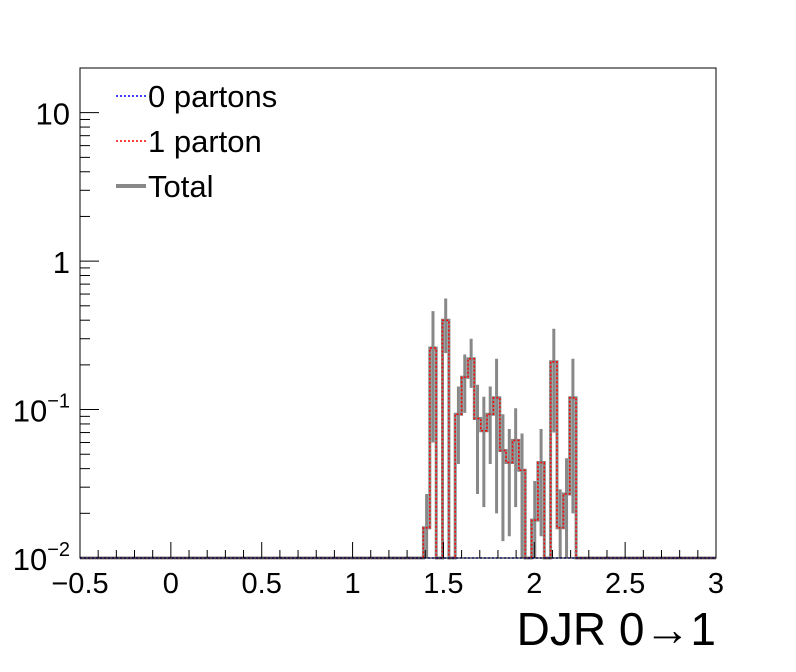  I want to click on legend-entry: Total, so click(164, 186).